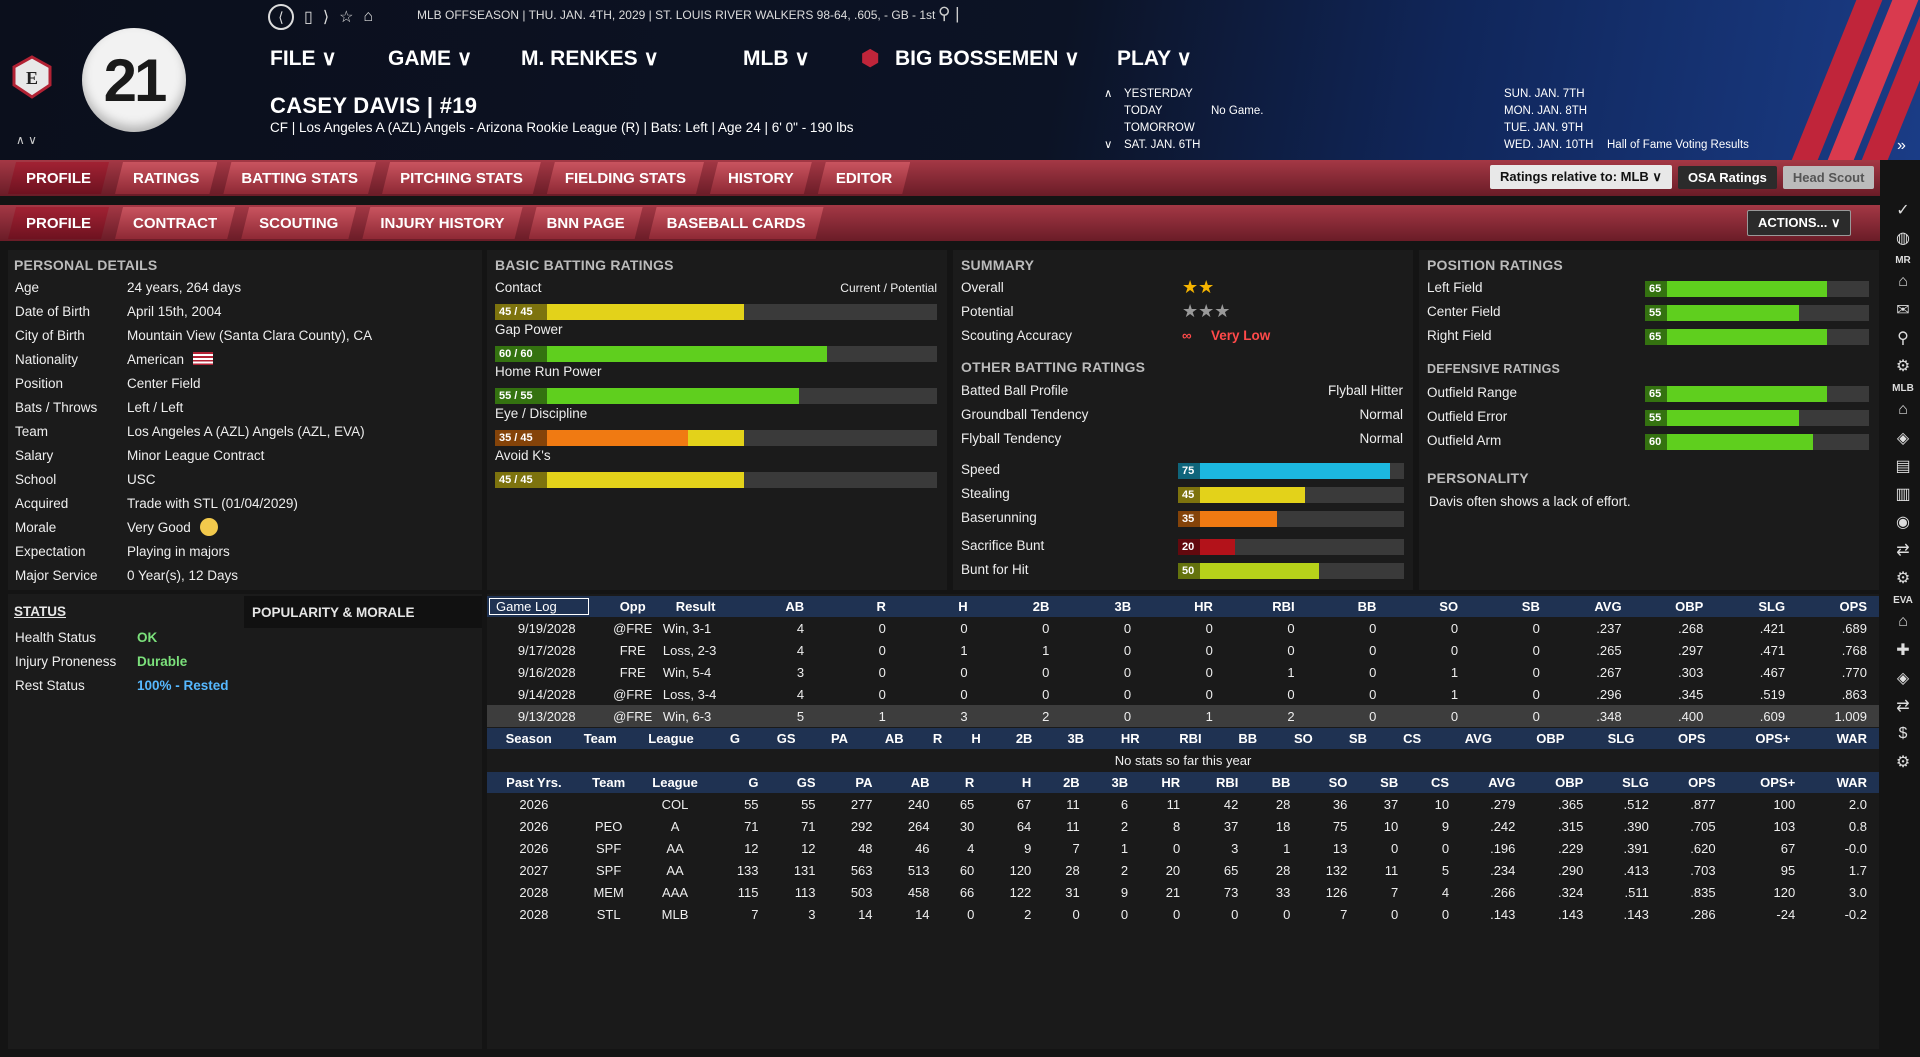 Image resolution: width=1920 pixels, height=1057 pixels. Describe the element at coordinates (736, 223) in the screenshot. I see `subtab-baseball-cards: BASEBALL CARDS` at that location.